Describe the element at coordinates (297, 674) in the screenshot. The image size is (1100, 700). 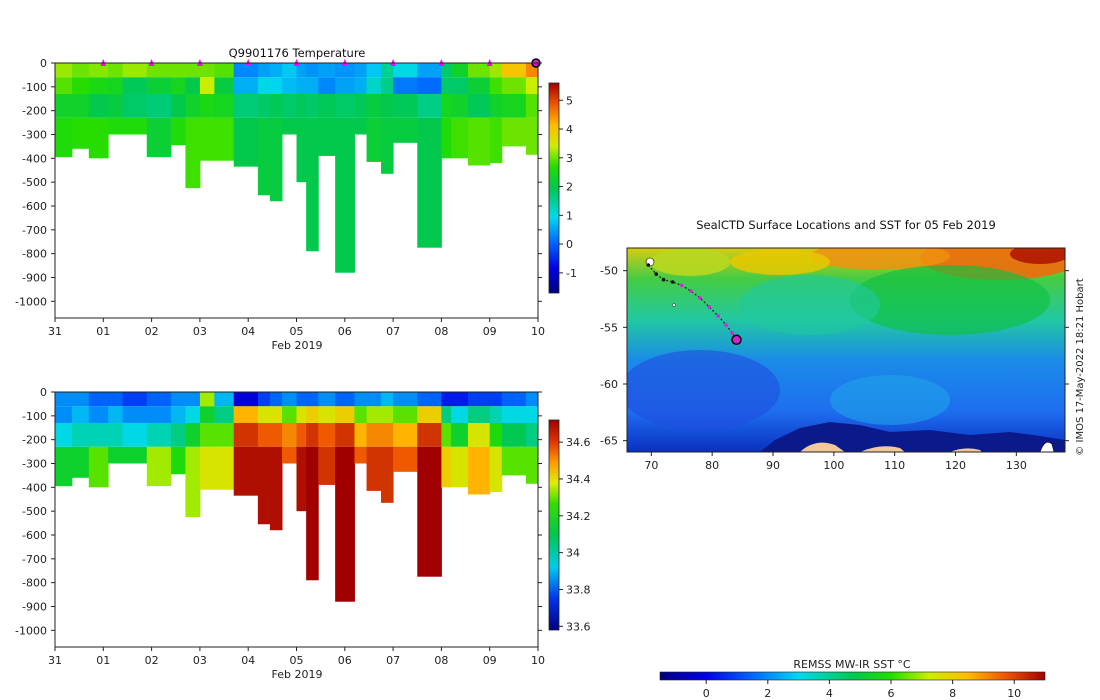
I see `salinity-xlabel: Feb 2019` at that location.